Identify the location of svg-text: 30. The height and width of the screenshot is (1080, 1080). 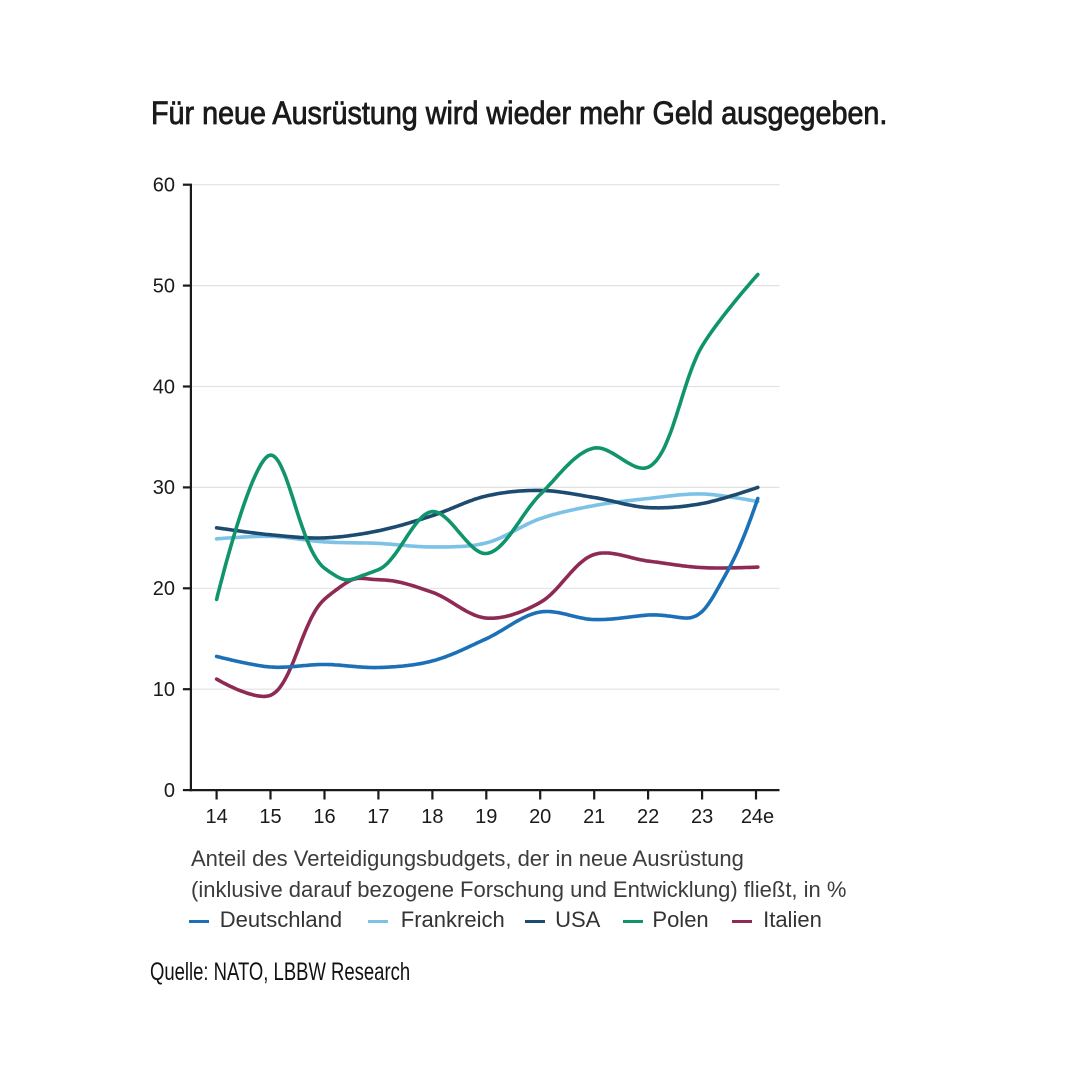
(164, 488).